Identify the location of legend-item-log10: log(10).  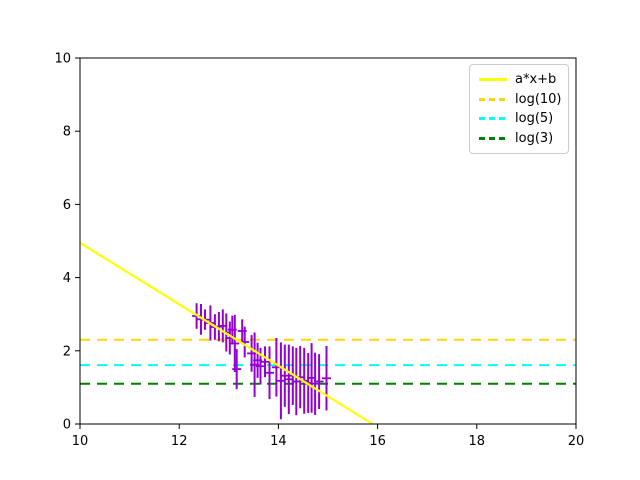
(520, 100).